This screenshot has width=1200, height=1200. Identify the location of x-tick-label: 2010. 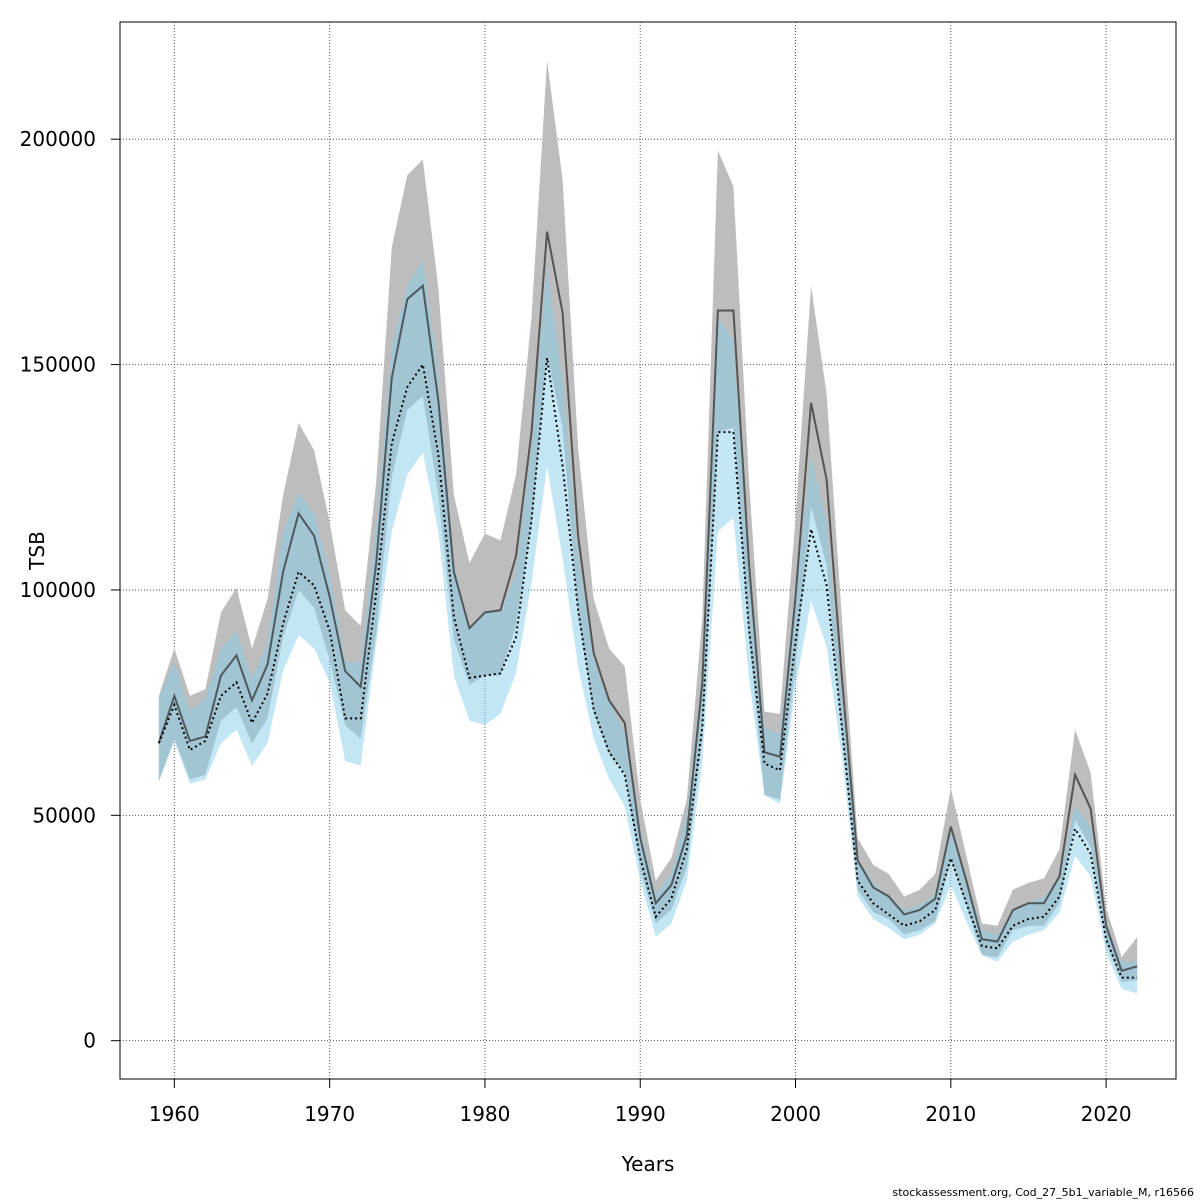
(950, 1114).